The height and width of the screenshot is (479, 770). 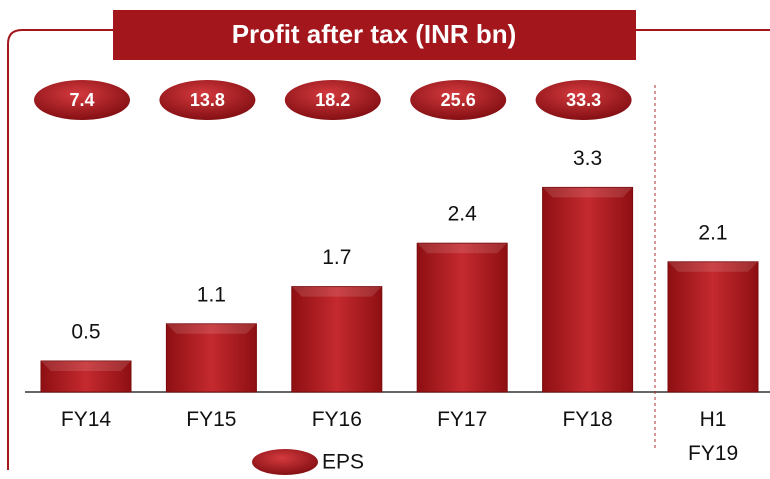 I want to click on title-box, so click(x=374, y=35).